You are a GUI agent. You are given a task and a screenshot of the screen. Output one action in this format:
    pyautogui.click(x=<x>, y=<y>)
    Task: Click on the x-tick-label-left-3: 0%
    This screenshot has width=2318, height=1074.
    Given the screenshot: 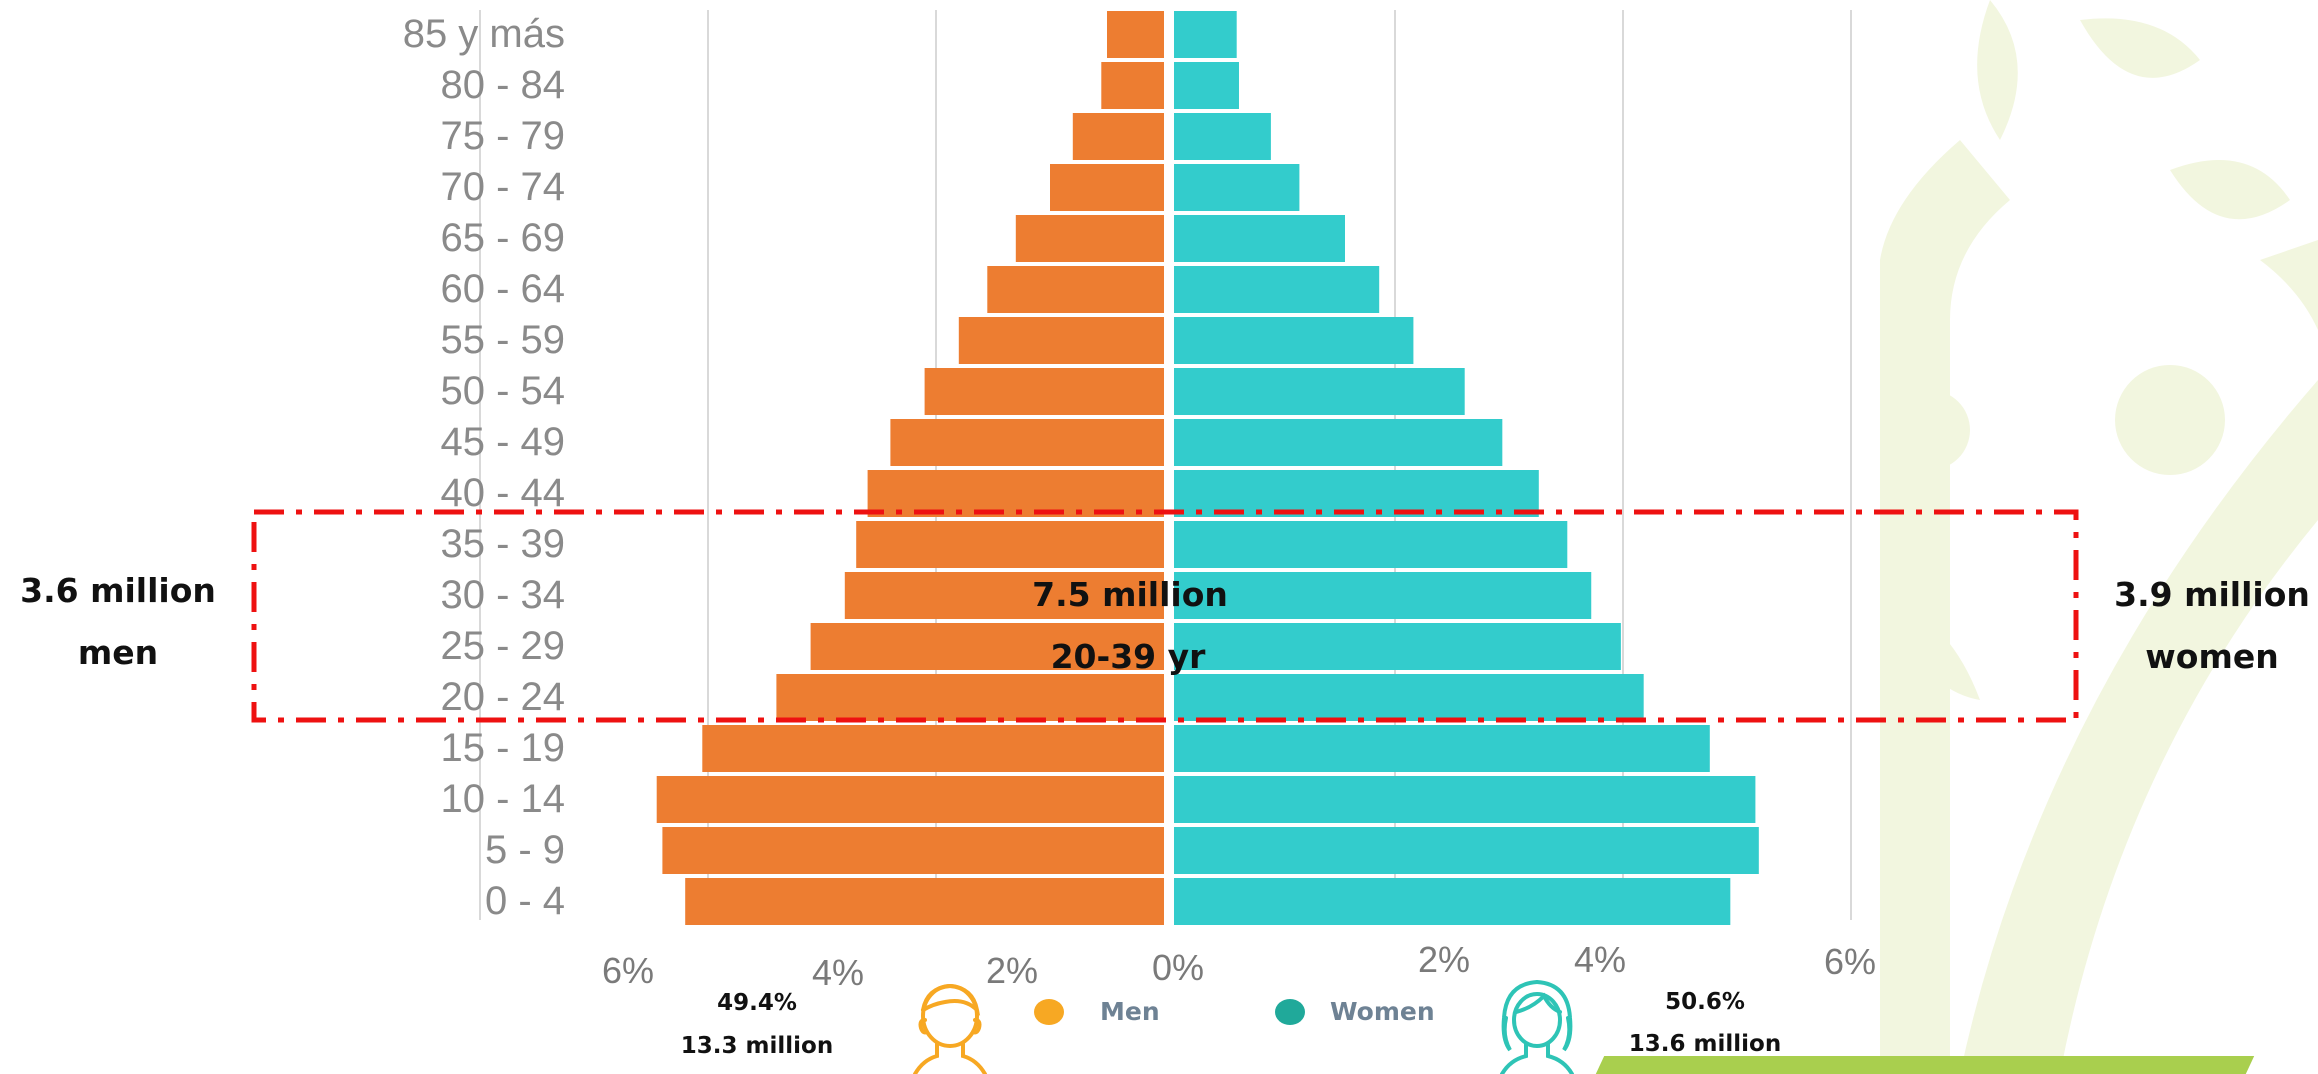 What is the action you would take?
    pyautogui.click(x=1178, y=967)
    